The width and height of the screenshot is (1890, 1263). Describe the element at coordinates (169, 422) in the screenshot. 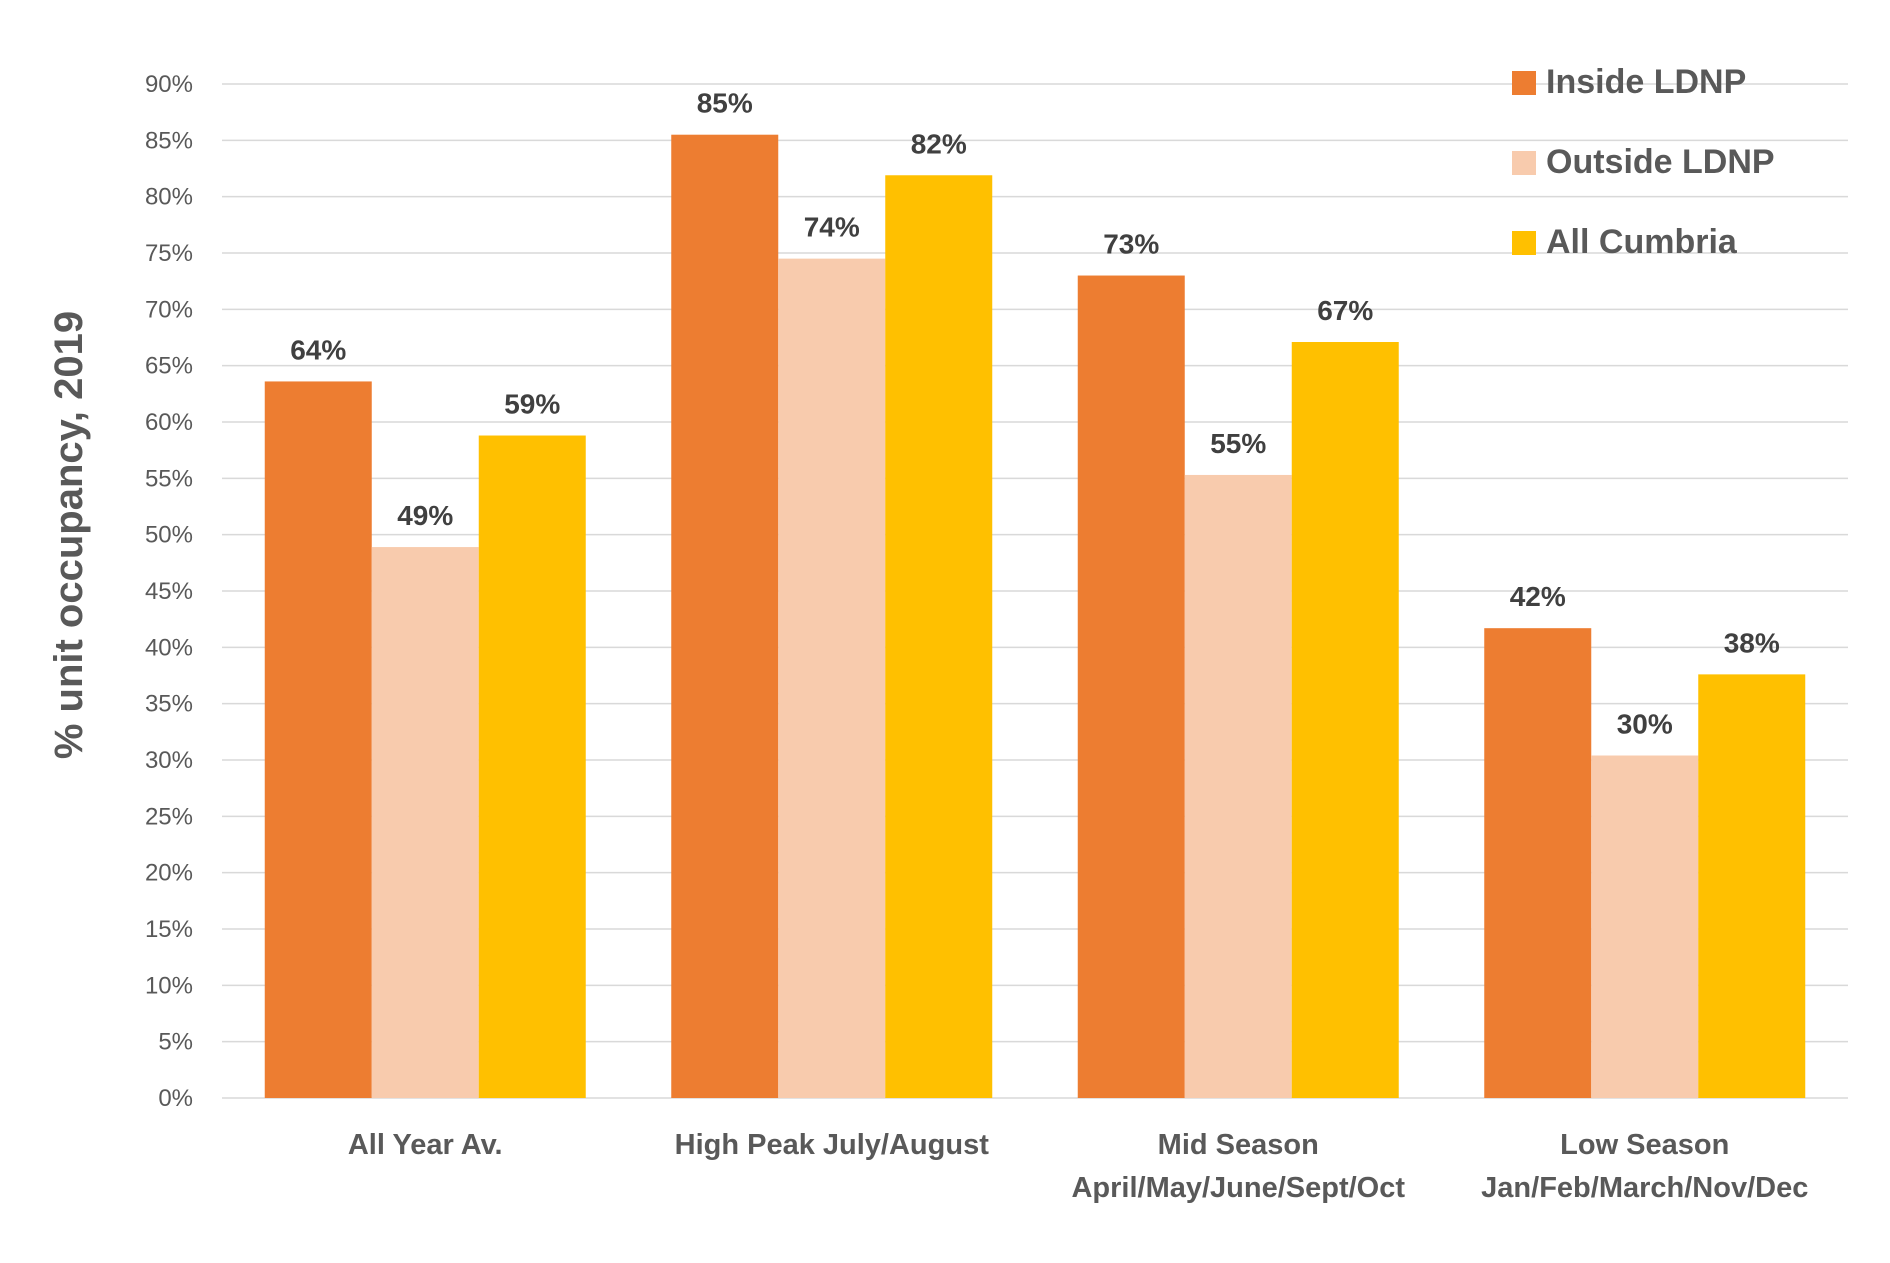

I see `y-tick-label: 60%` at that location.